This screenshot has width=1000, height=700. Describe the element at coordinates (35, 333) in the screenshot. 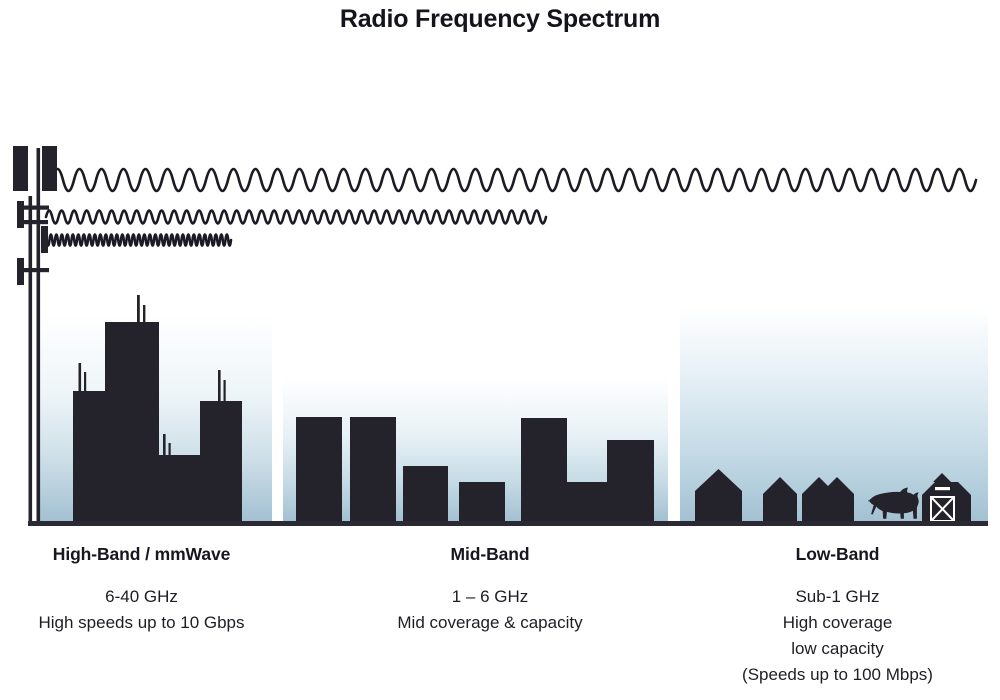

I see `cell-tower` at that location.